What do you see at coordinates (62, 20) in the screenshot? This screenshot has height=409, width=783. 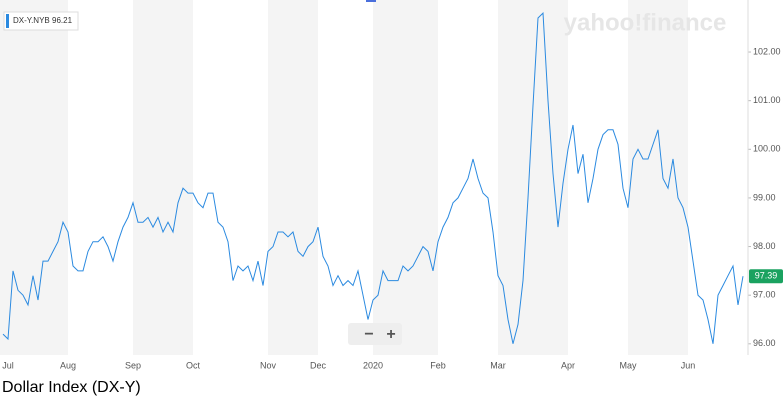 I see `legend-value: 96.21` at bounding box center [62, 20].